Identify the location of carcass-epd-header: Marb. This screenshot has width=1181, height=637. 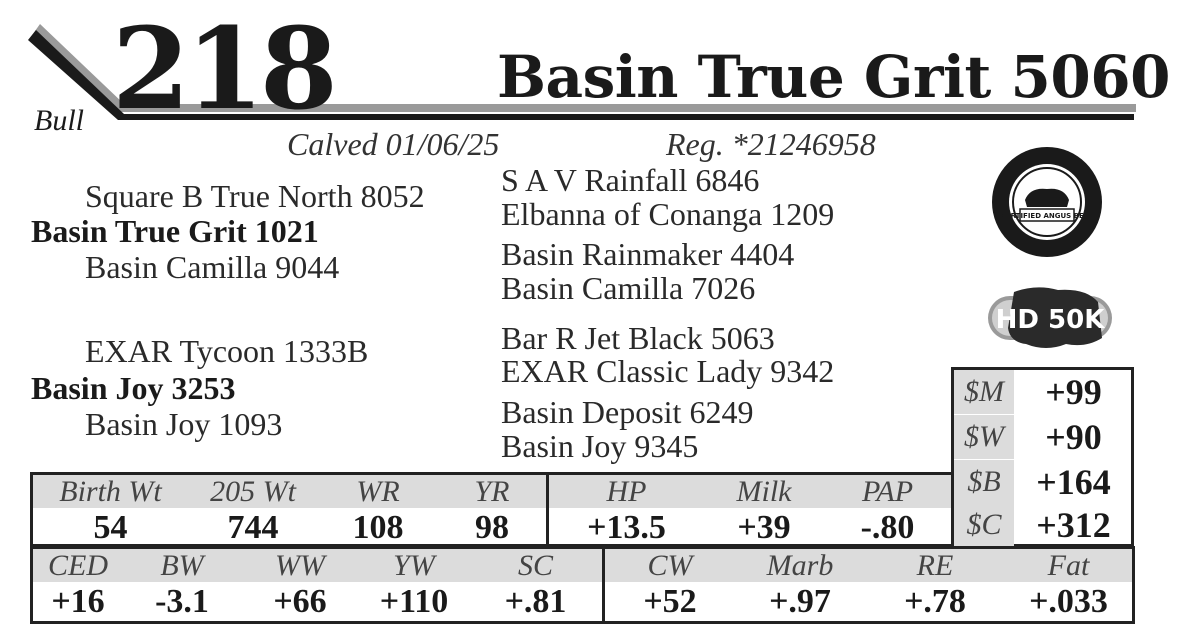
(800, 565).